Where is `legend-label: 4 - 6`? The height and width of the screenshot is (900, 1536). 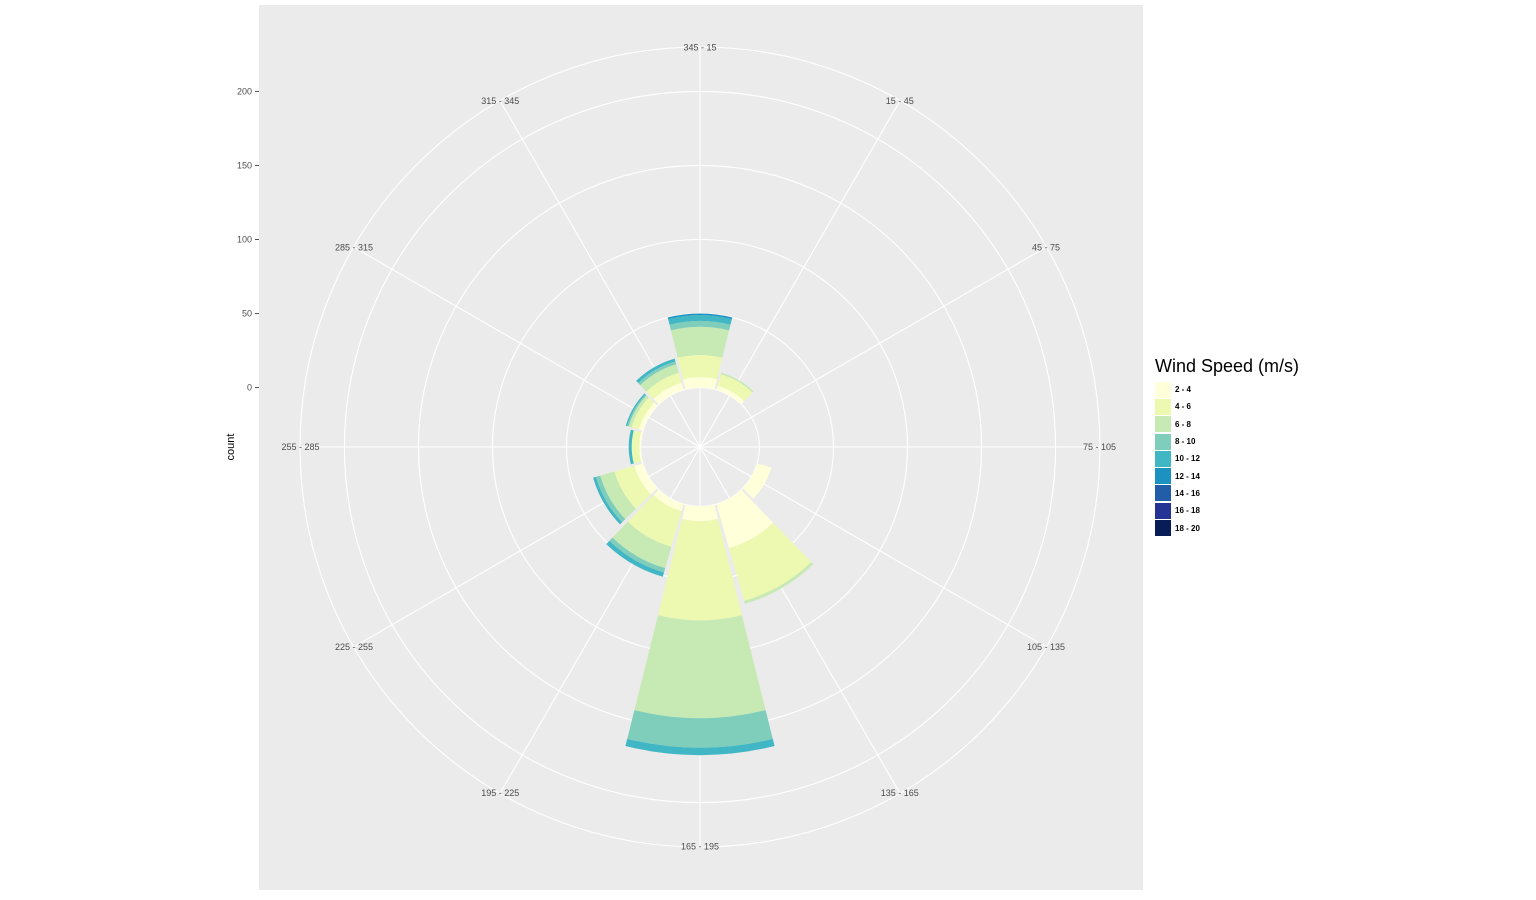
legend-label: 4 - 6 is located at coordinates (1183, 407).